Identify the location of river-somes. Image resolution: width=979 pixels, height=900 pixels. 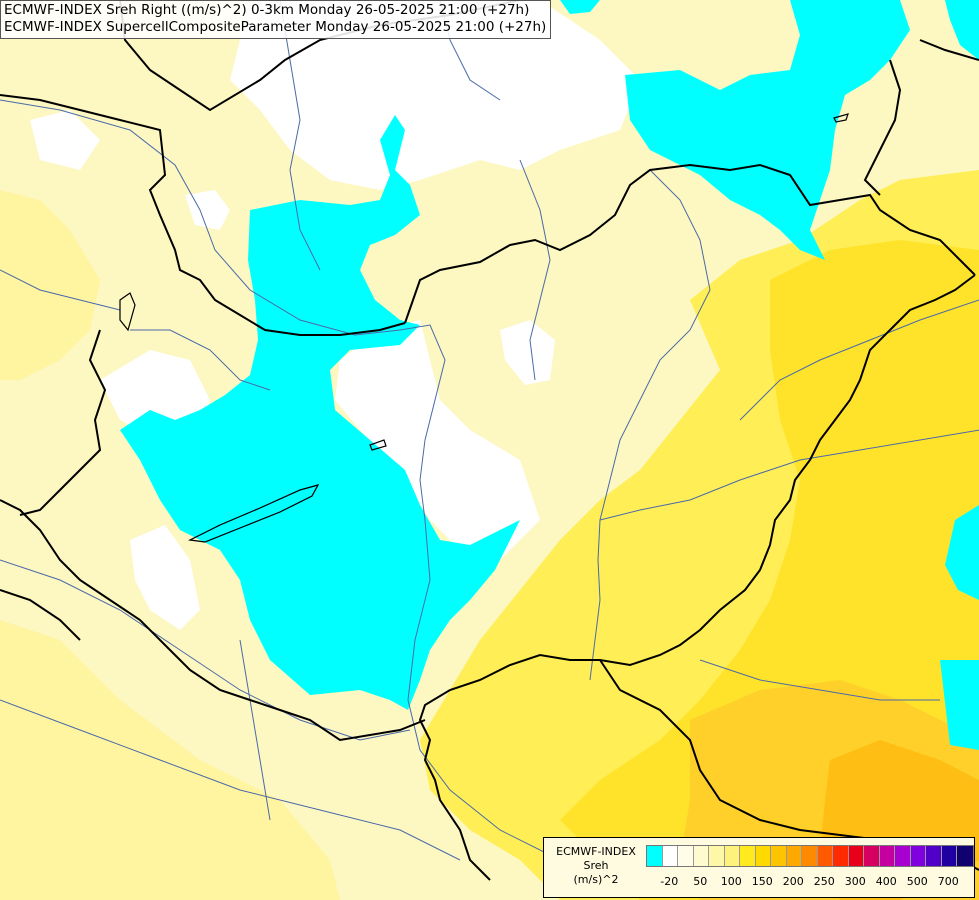
(859, 360).